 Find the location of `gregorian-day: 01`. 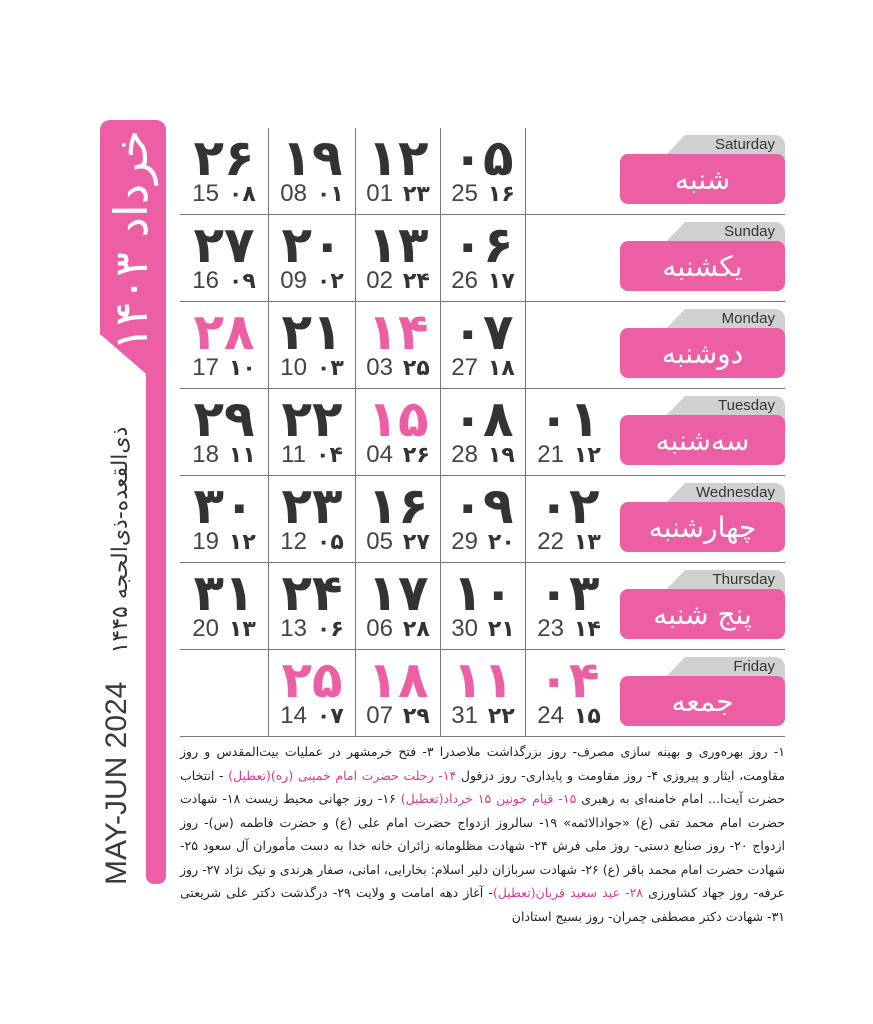

gregorian-day: 01 is located at coordinates (379, 193).